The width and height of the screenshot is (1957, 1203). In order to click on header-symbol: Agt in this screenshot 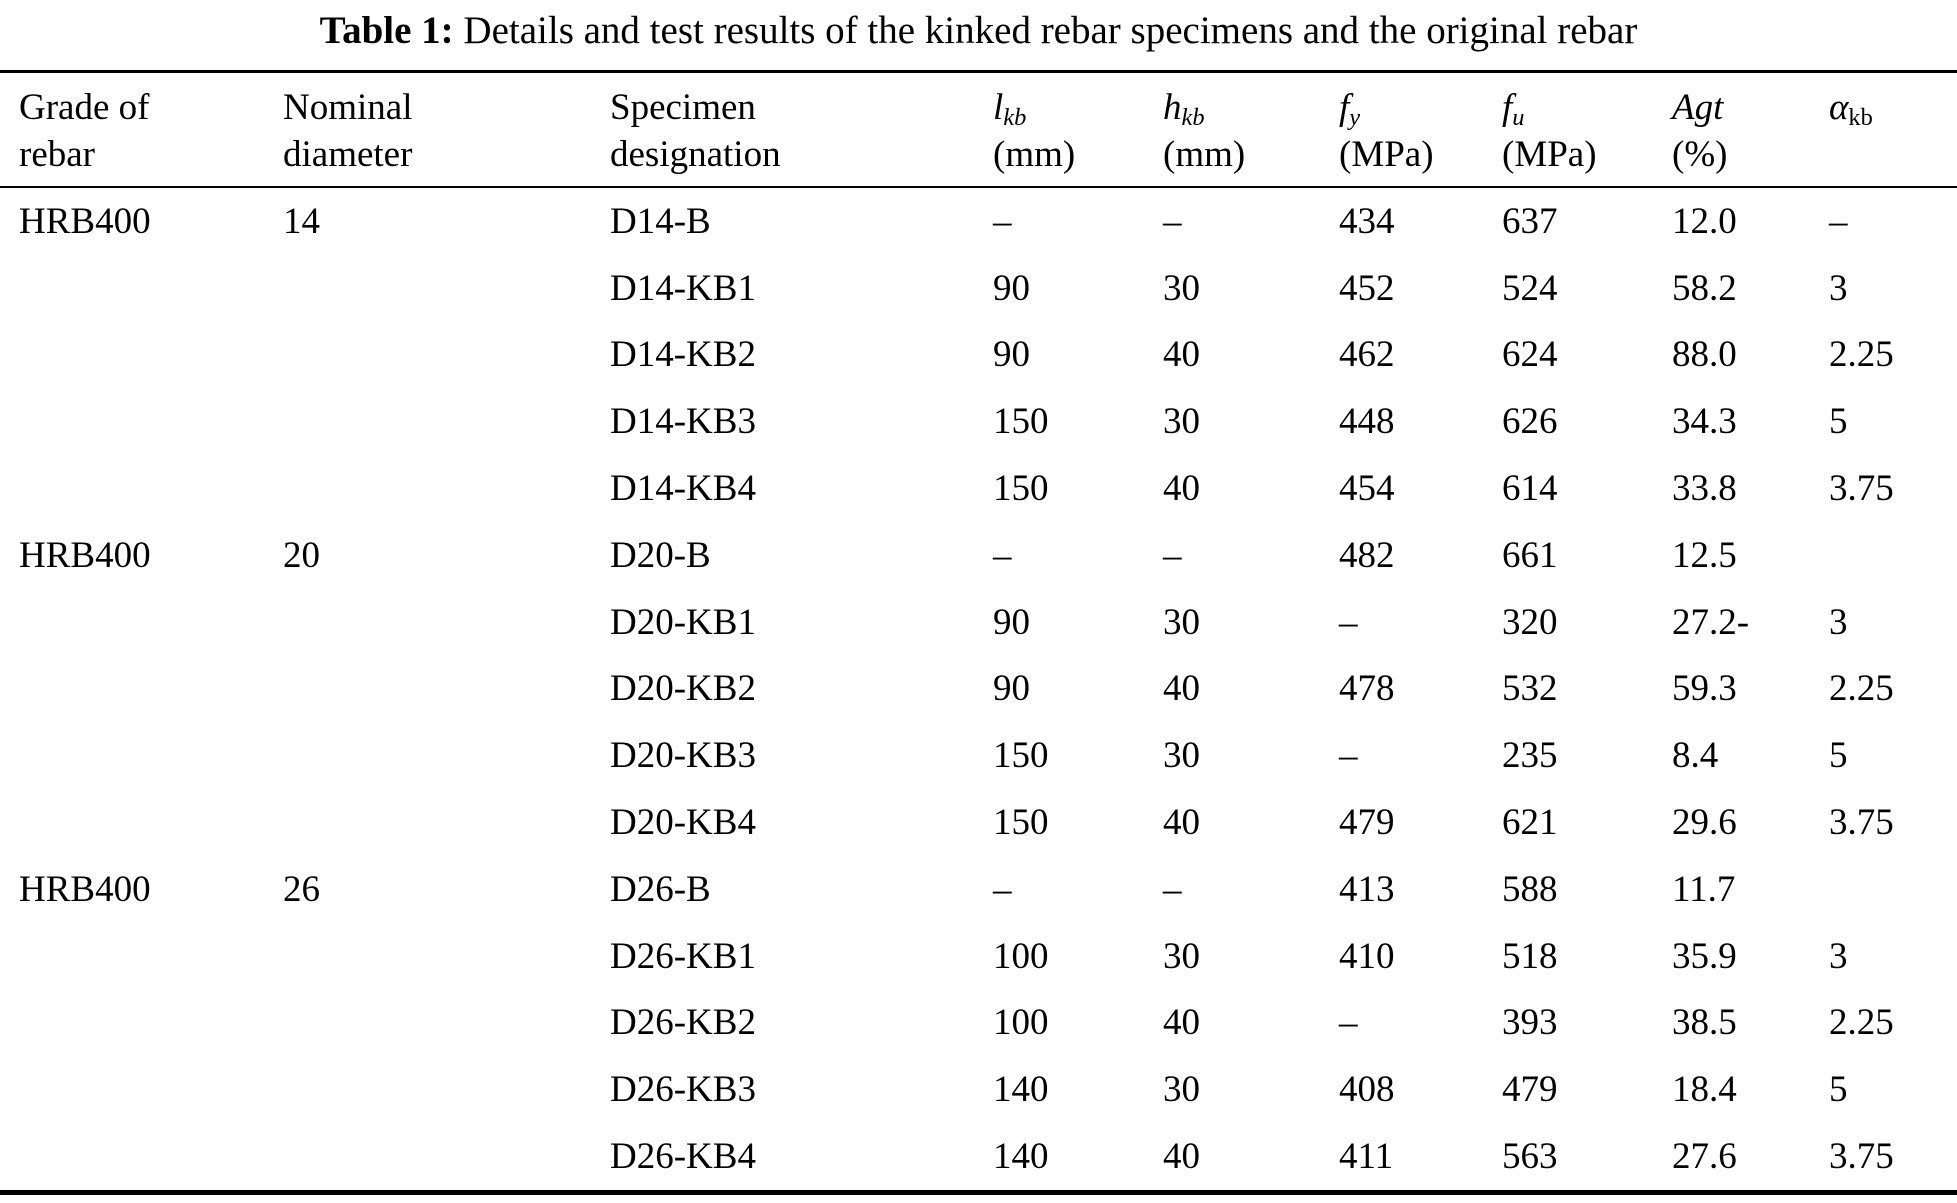, I will do `click(1698, 107)`.